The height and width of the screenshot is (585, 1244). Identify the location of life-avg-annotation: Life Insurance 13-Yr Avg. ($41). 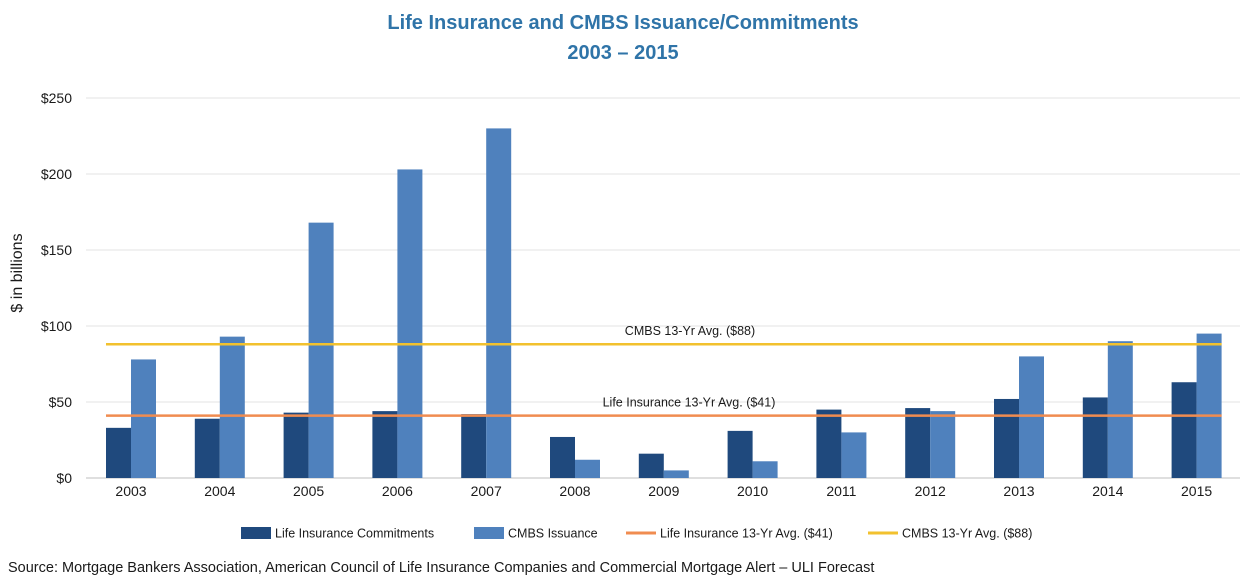
(689, 403).